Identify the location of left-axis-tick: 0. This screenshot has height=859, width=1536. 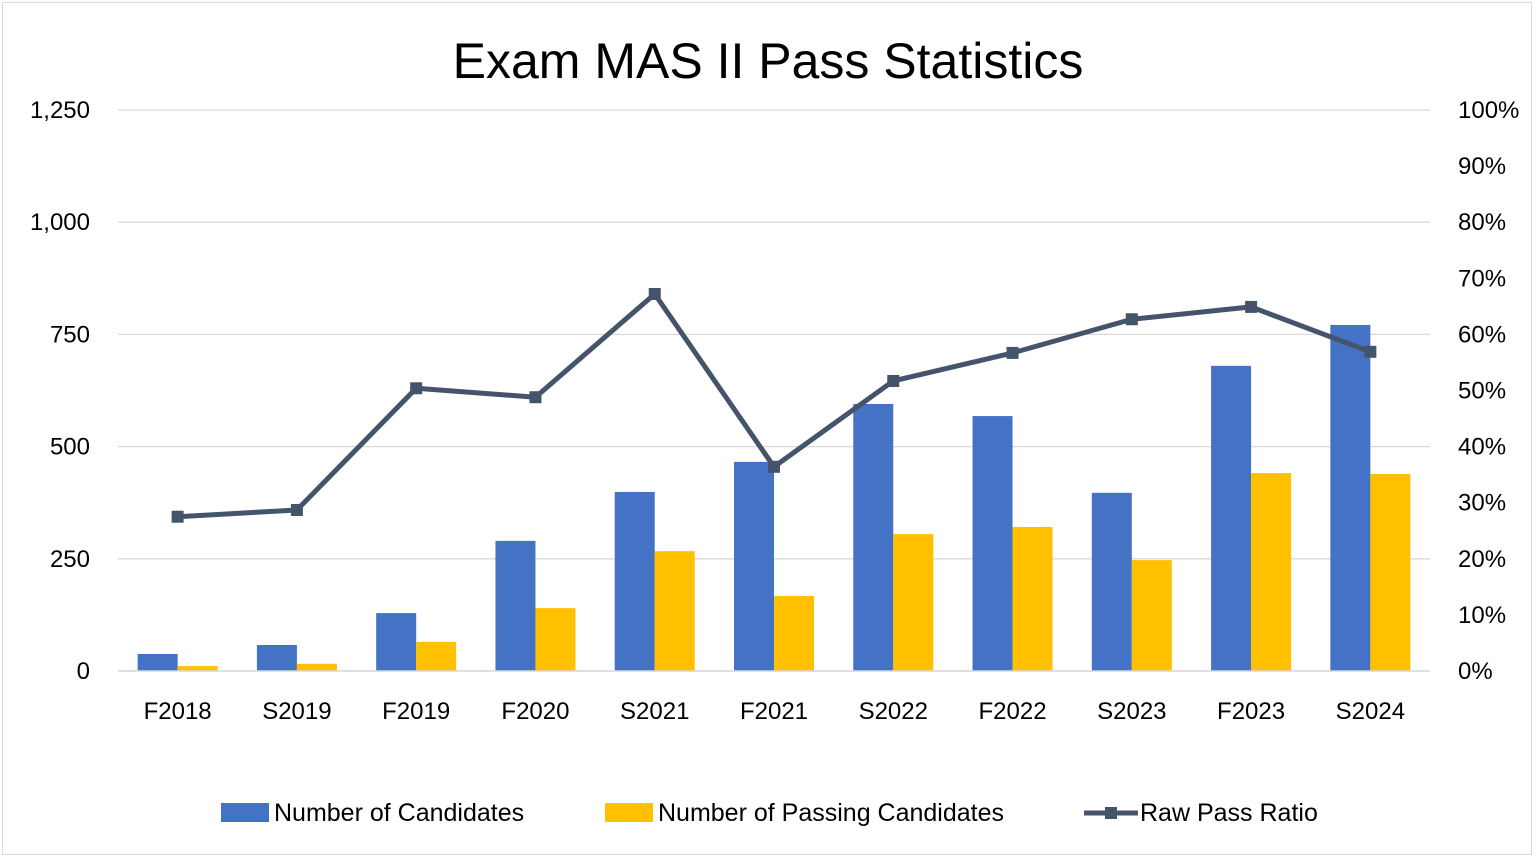
(83, 671).